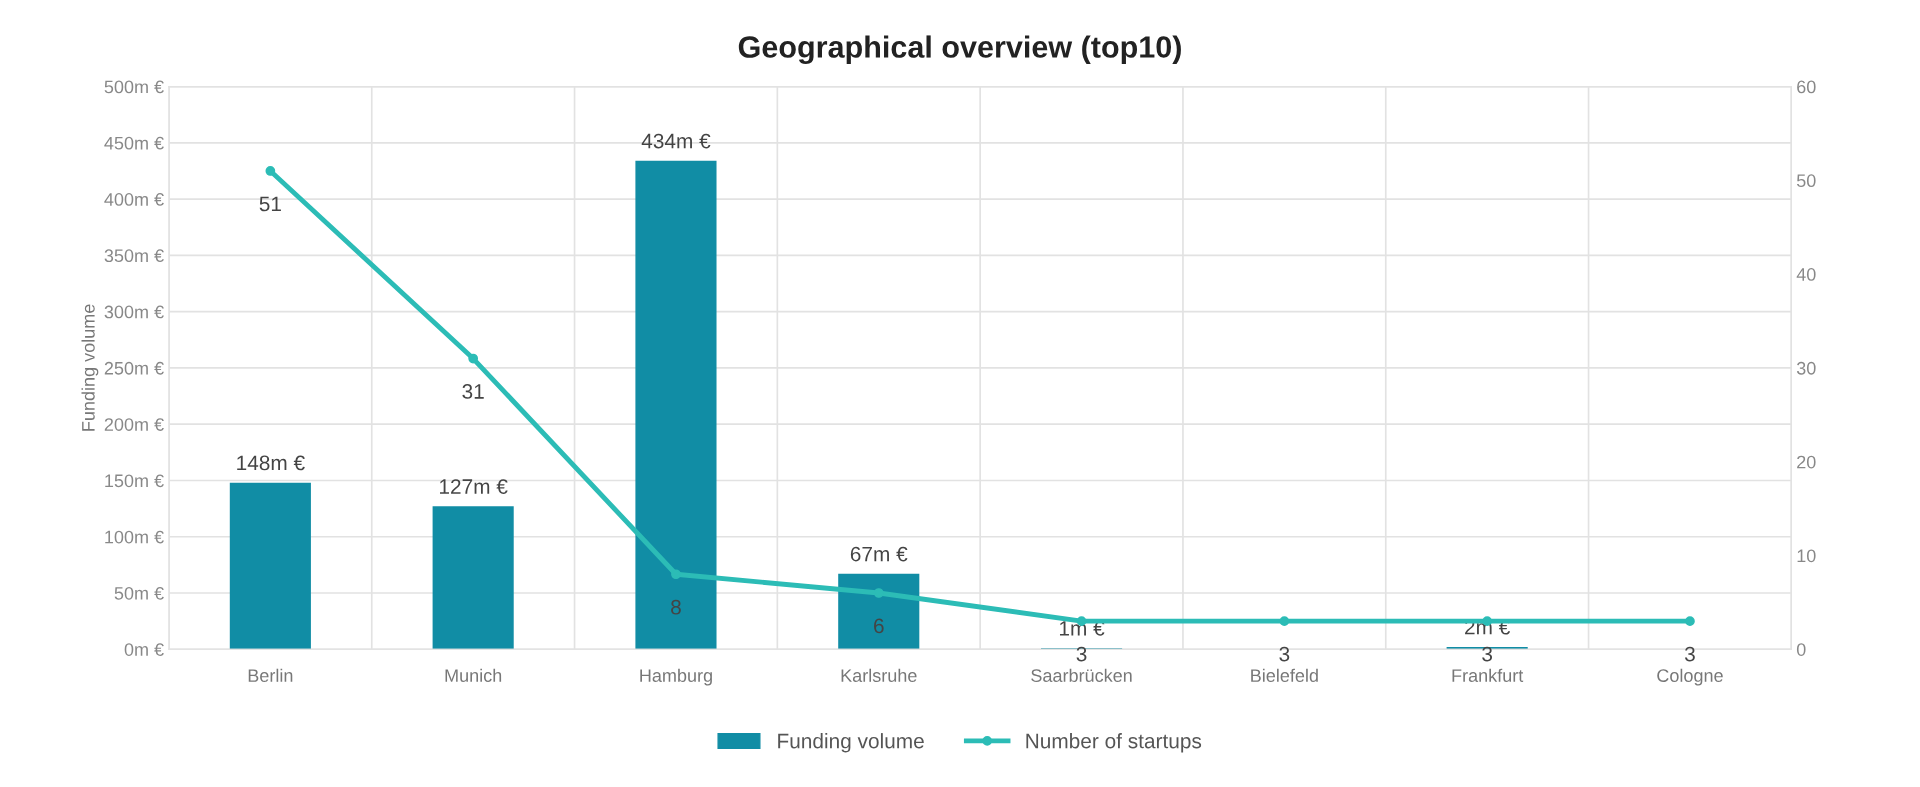 The image size is (1920, 787). What do you see at coordinates (134, 312) in the screenshot?
I see `y-tick-label: 300m €` at bounding box center [134, 312].